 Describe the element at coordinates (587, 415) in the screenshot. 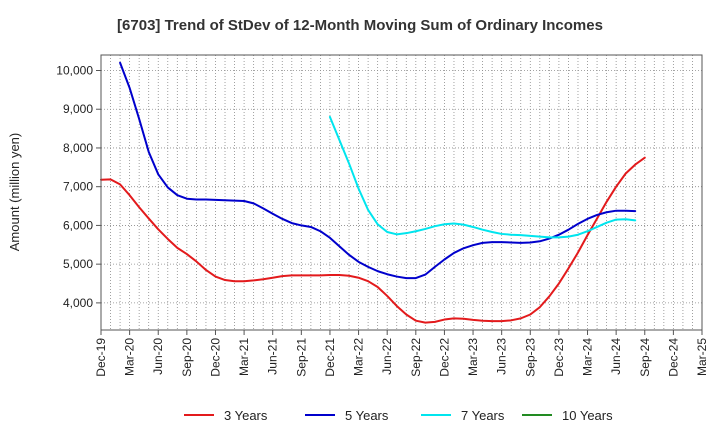

I see `legend-label: 10 Years` at that location.